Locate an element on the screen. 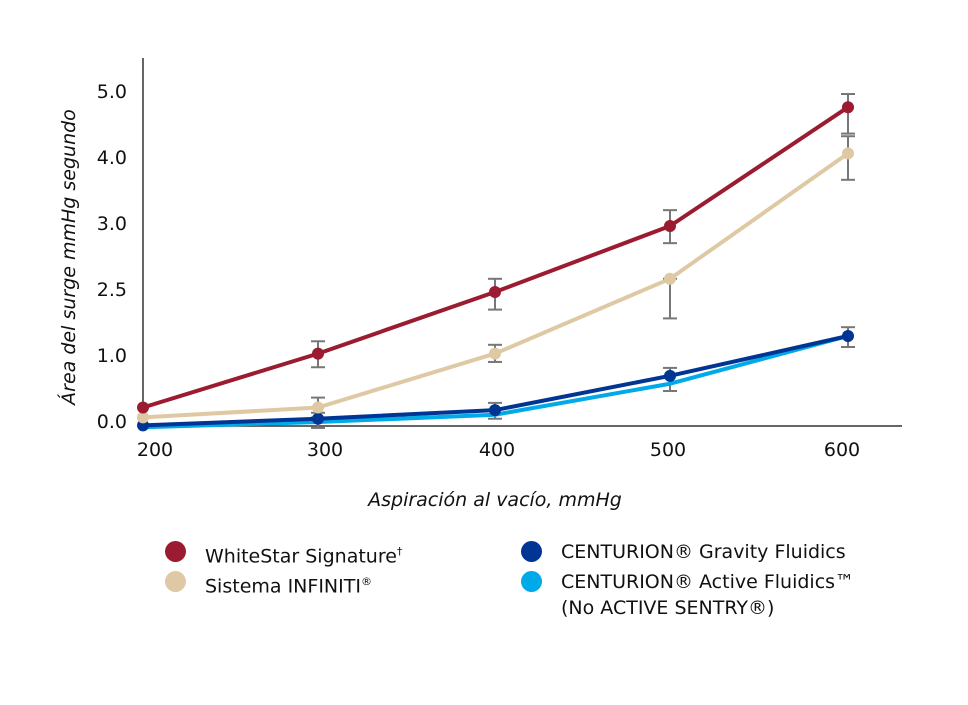 The width and height of the screenshot is (968, 705). y-tick-label: 2.5 is located at coordinates (112, 290).